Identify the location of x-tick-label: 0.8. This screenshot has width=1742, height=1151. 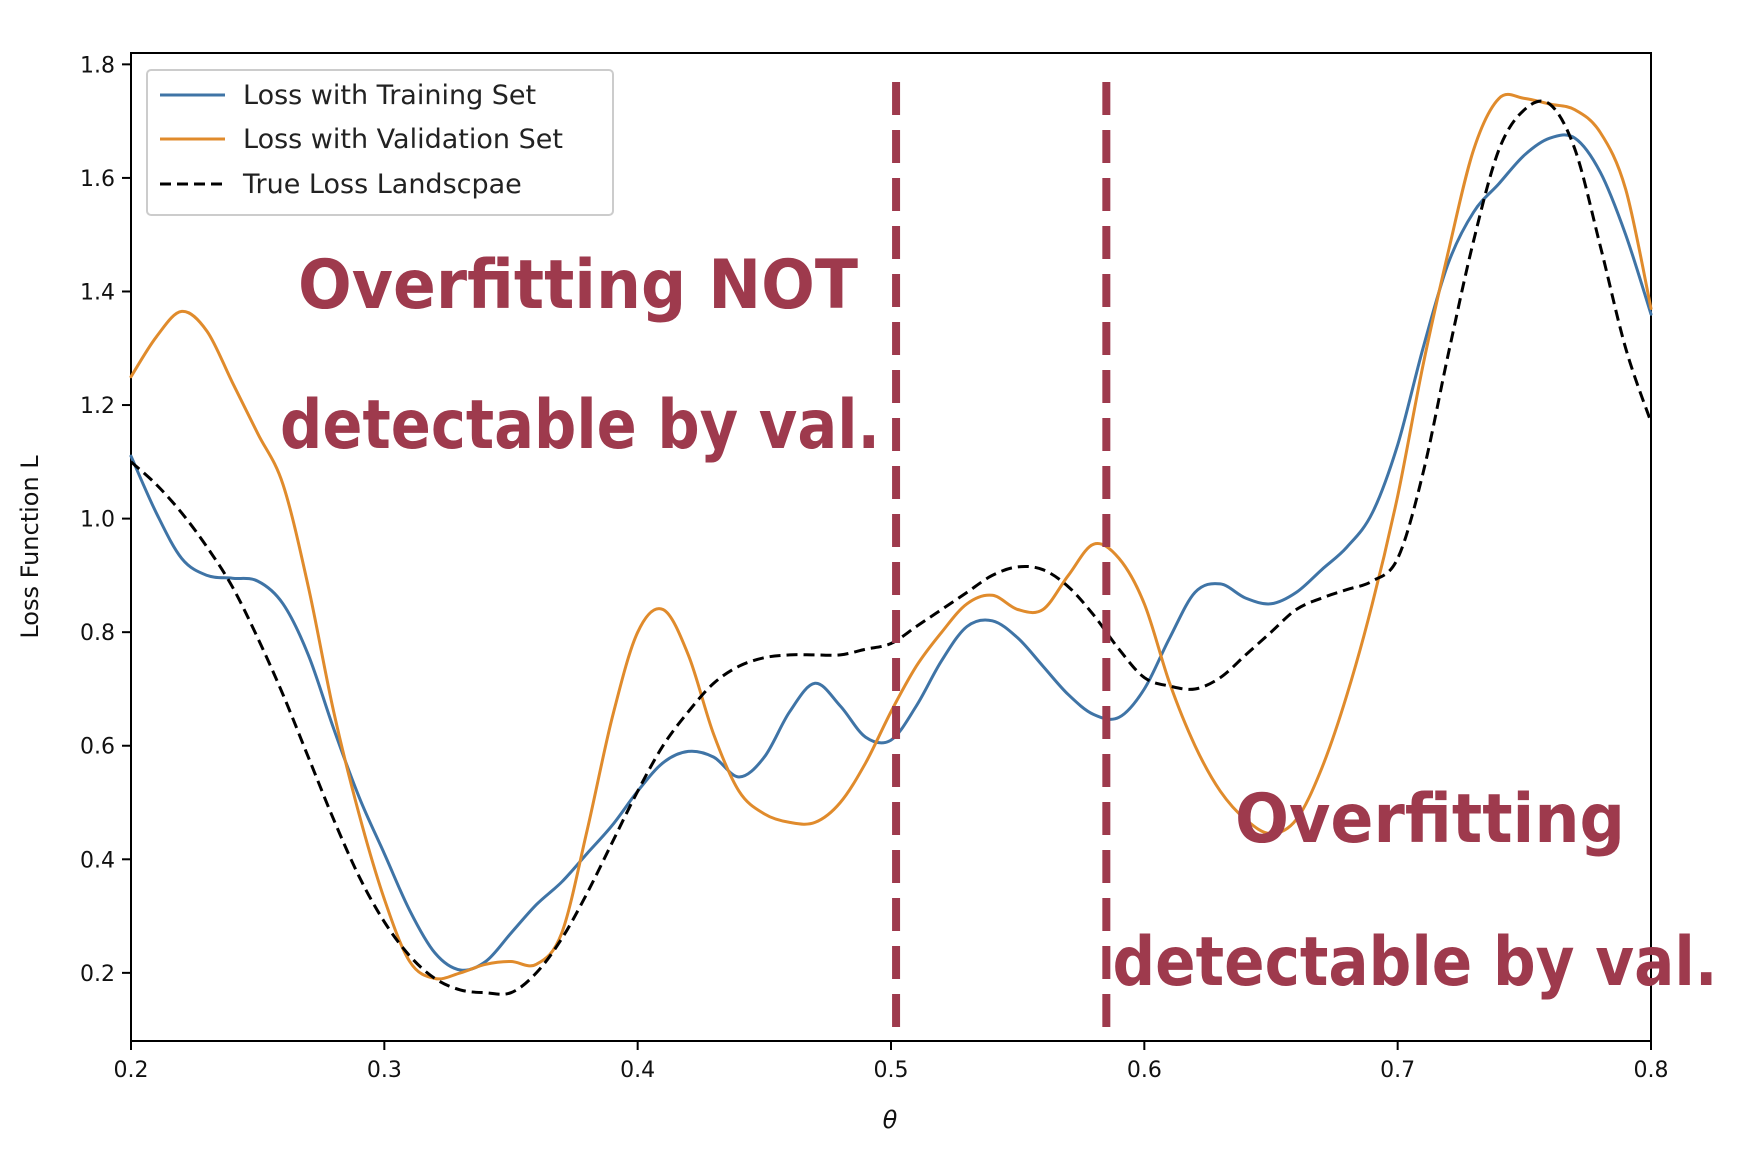
(1651, 1070).